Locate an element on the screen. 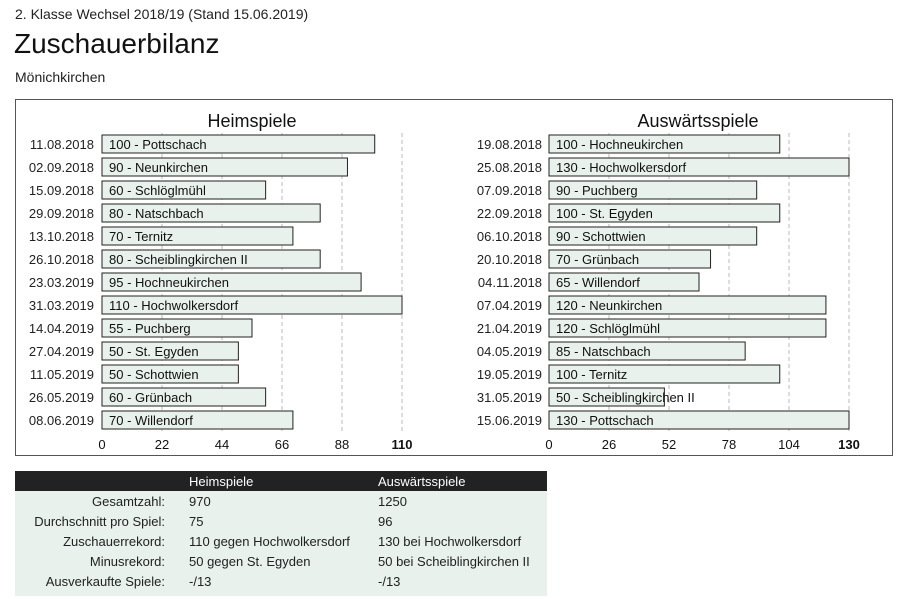 This screenshot has height=599, width=910. stats-row-home: 75 is located at coordinates (196, 521).